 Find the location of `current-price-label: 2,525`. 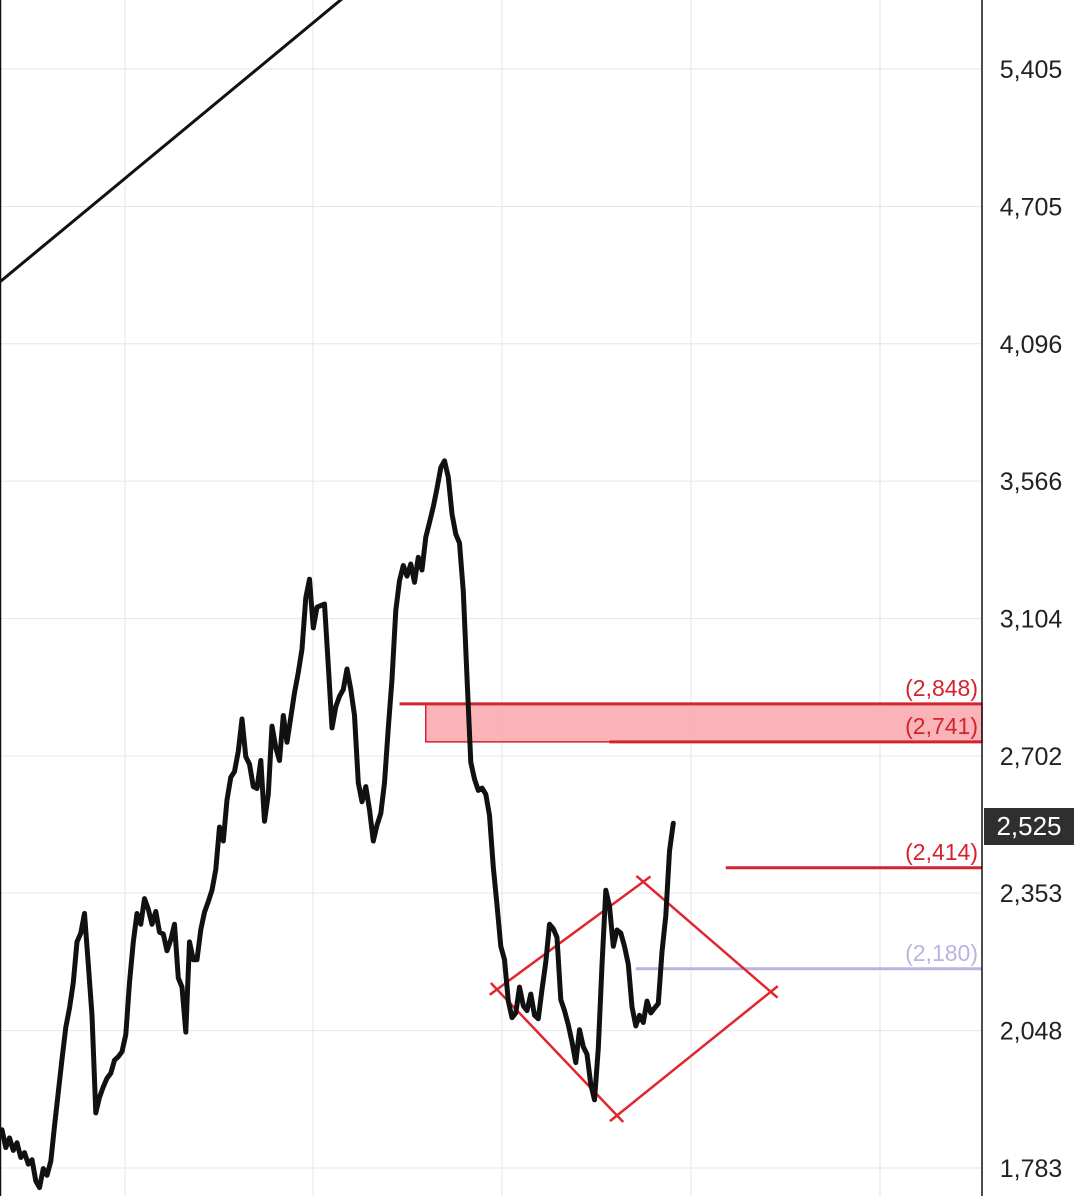

current-price-label: 2,525 is located at coordinates (1028, 826).